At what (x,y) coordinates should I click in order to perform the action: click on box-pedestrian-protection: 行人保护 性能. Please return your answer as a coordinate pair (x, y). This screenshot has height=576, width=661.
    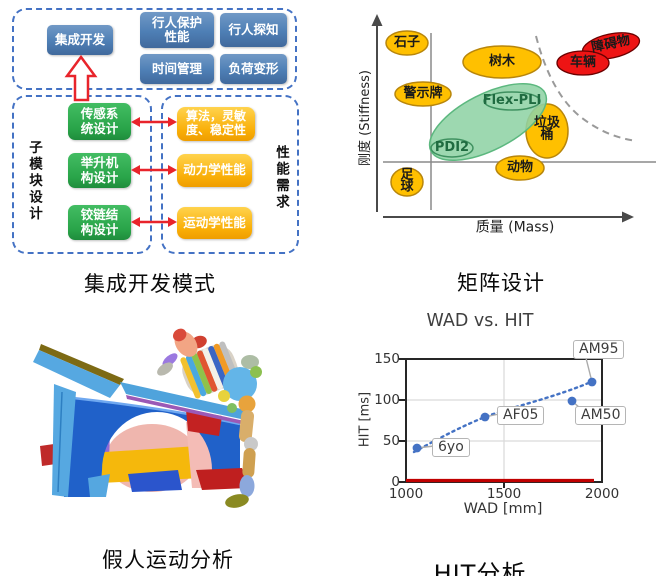
    Looking at the image, I should click on (177, 30).